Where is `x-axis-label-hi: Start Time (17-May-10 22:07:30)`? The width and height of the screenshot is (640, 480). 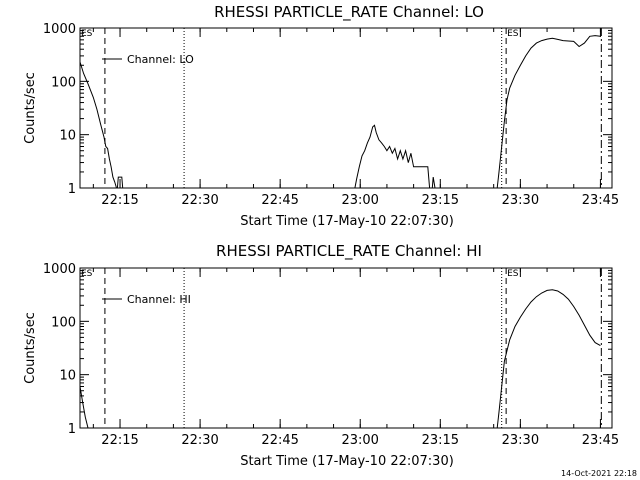 x-axis-label-hi: Start Time (17-May-10 22:07:30) is located at coordinates (347, 461).